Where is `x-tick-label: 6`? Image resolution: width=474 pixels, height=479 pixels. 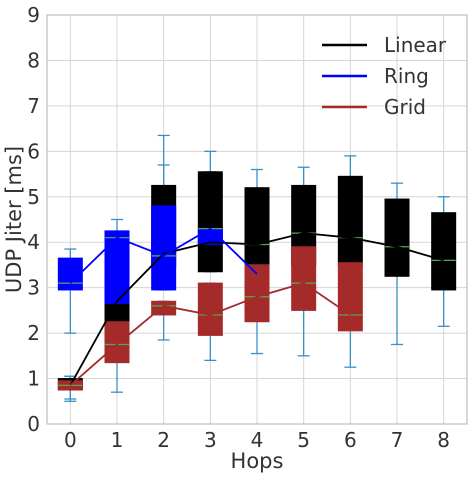
x-tick-label: 6 is located at coordinates (350, 440).